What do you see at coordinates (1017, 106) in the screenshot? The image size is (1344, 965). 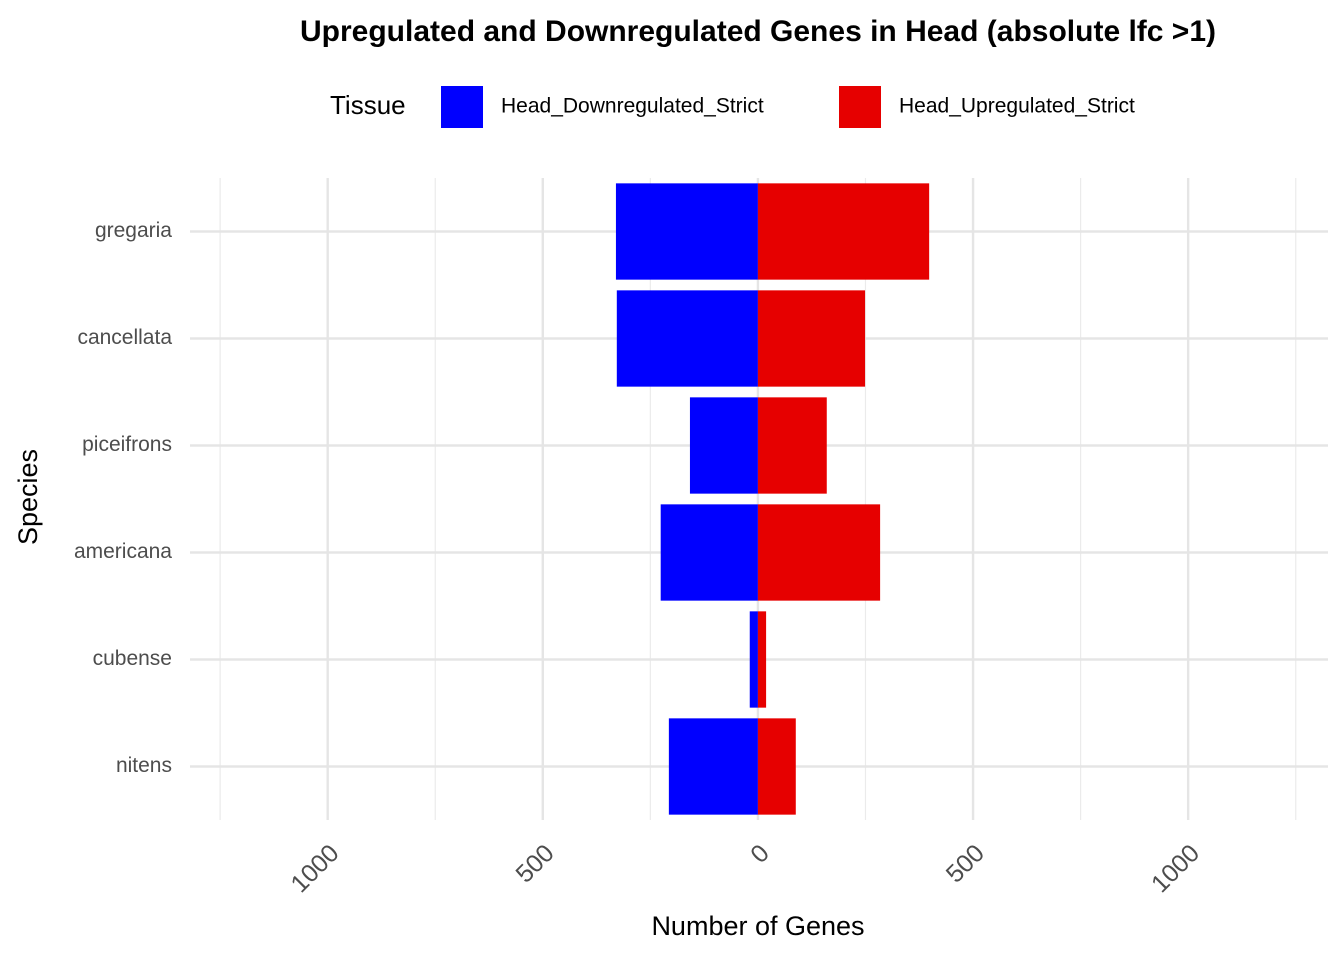 I see `legend-label: Head_Upregulated_Strict` at bounding box center [1017, 106].